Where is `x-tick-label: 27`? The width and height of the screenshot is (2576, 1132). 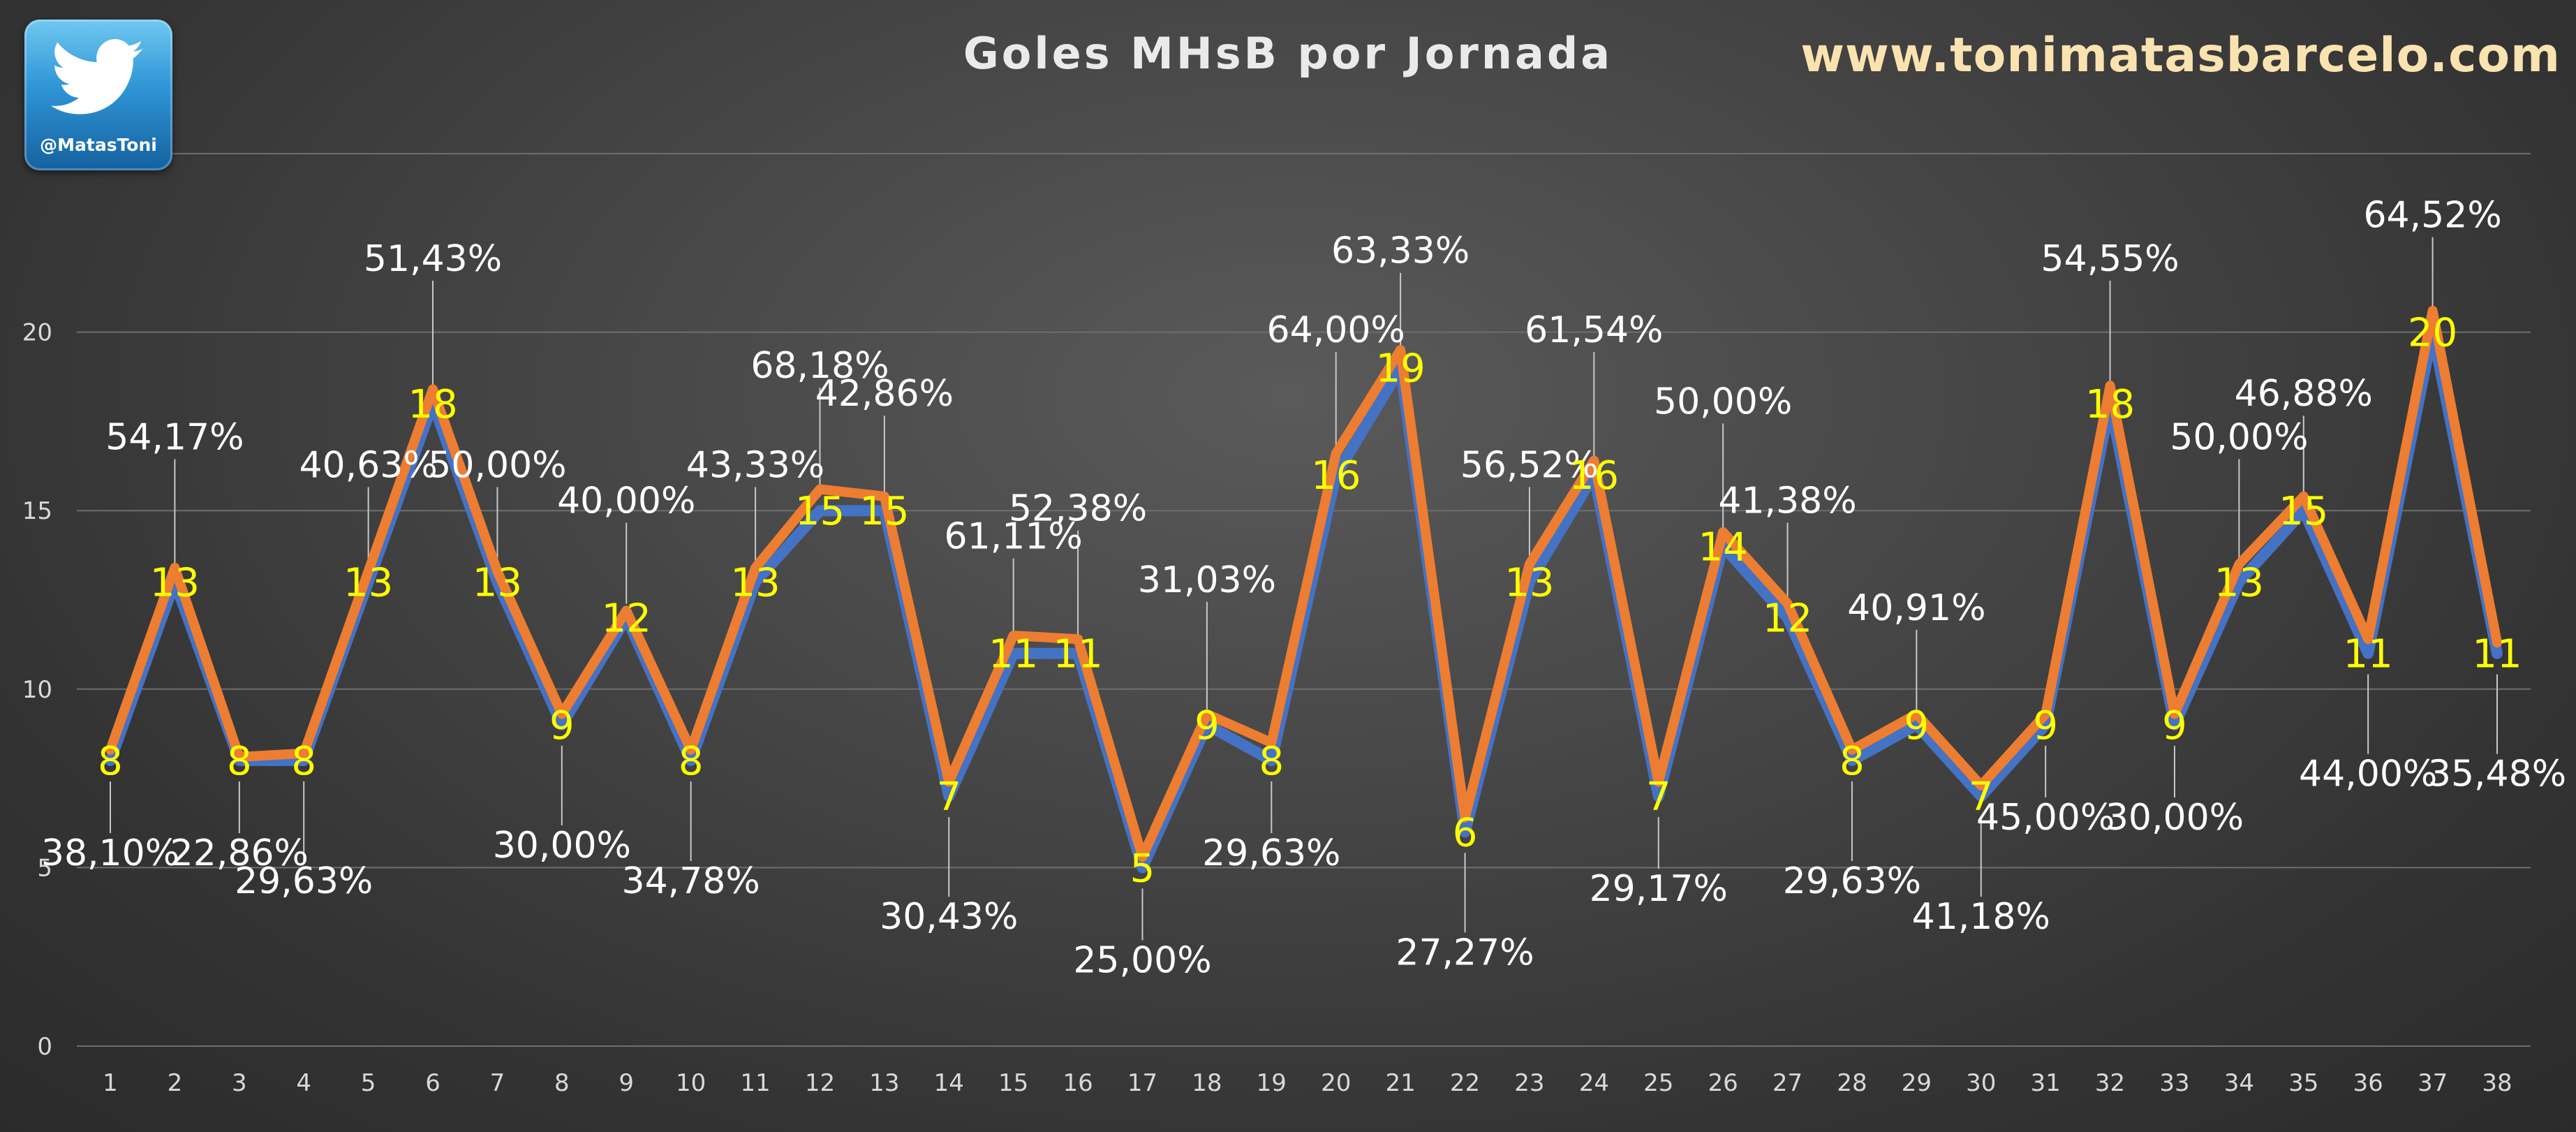
x-tick-label: 27 is located at coordinates (1787, 1083).